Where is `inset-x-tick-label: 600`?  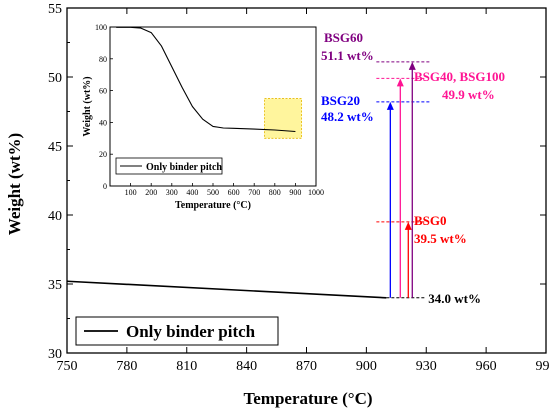
inset-x-tick-label: 600 is located at coordinates (234, 192).